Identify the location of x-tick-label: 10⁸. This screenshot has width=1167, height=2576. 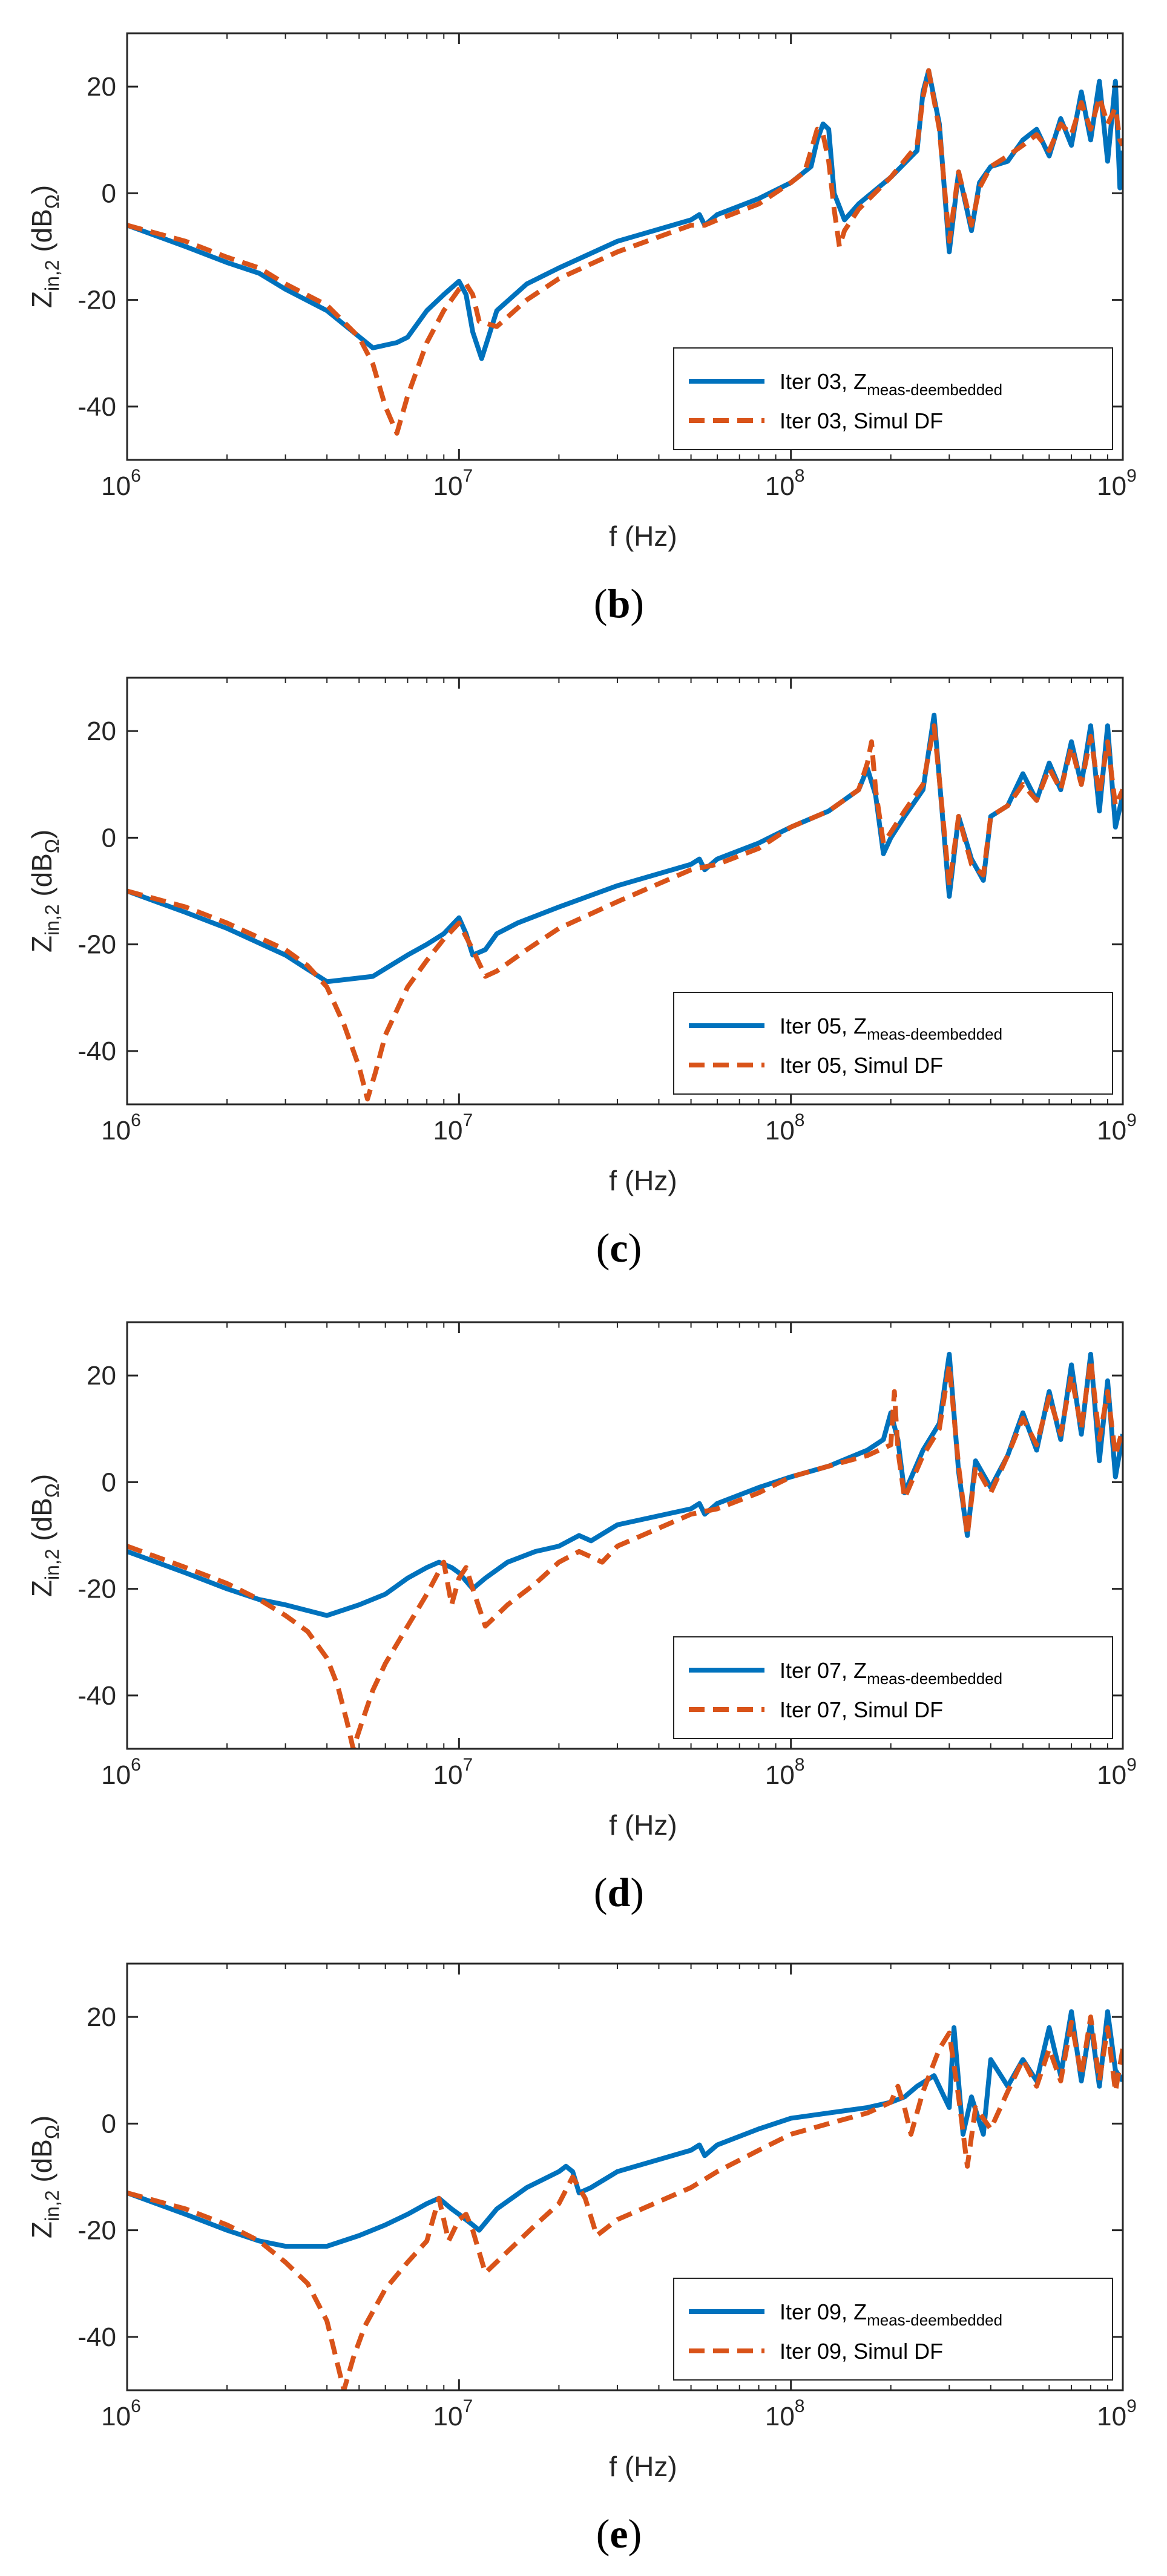
(785, 1772).